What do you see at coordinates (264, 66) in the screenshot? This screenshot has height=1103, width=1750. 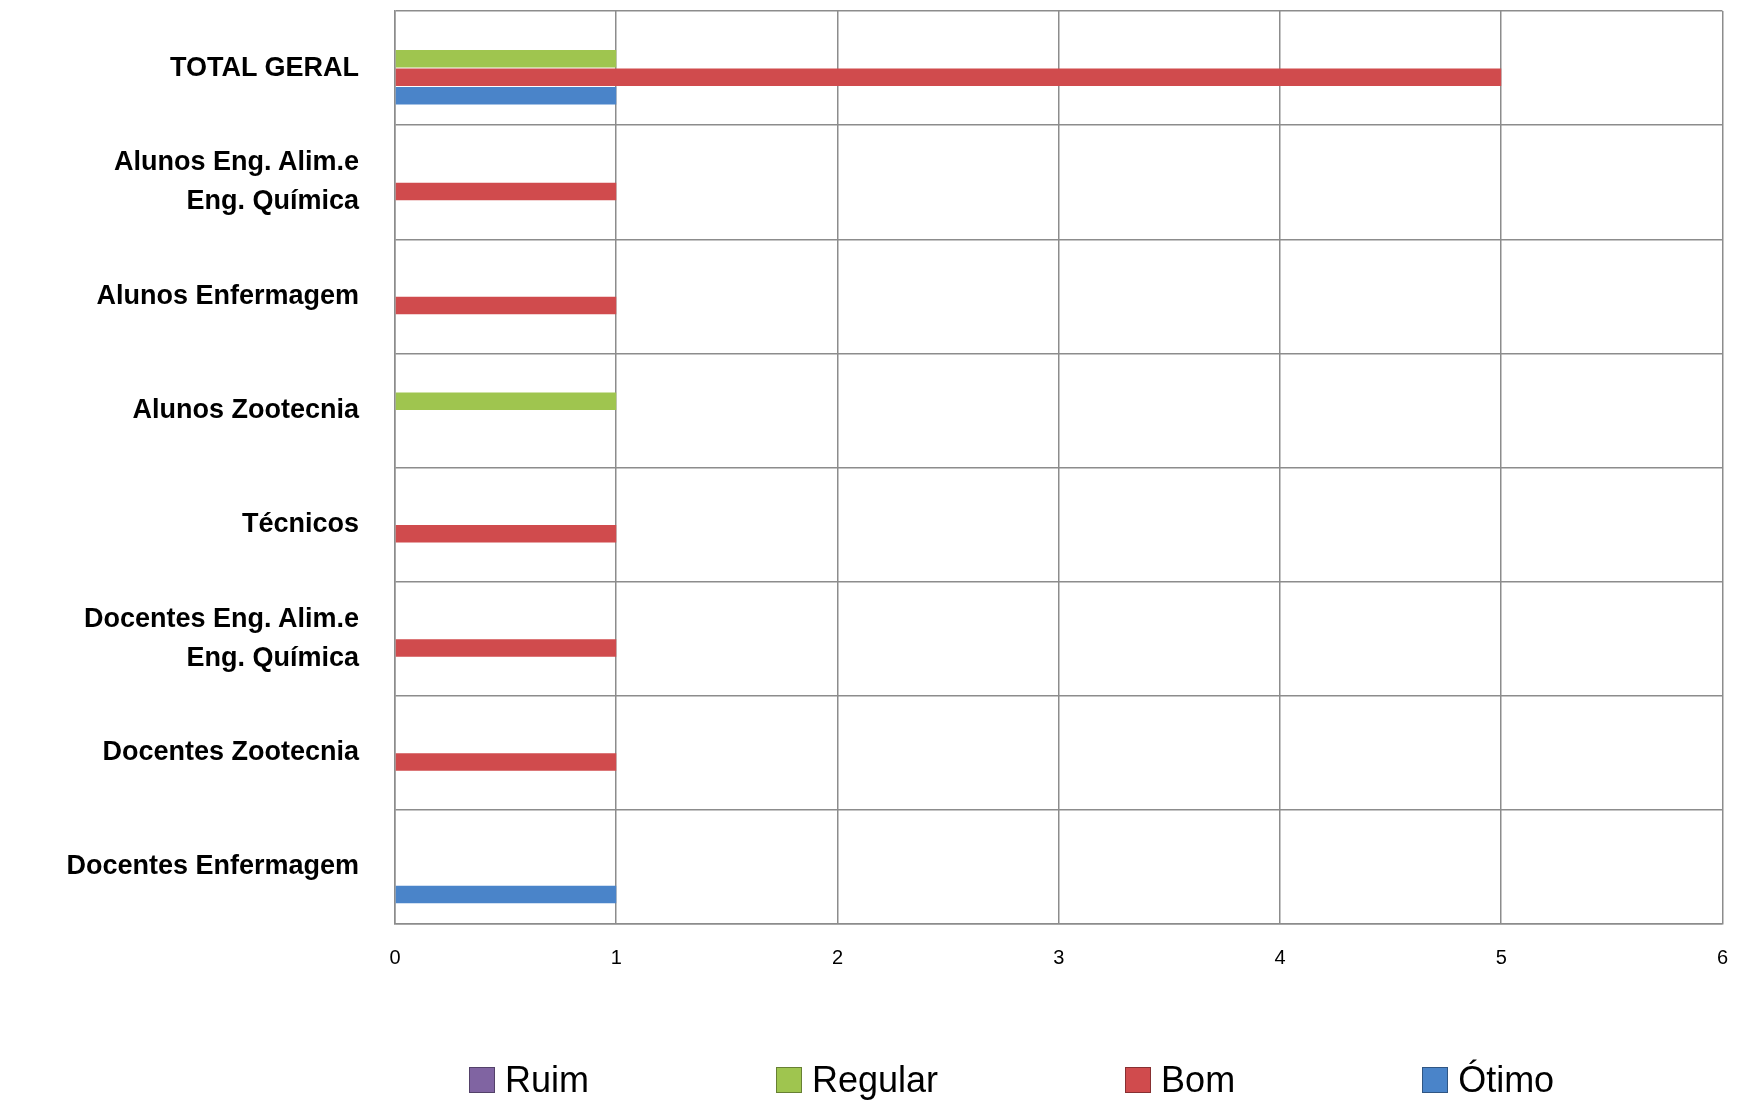 I see `y-tick-label: TOTAL GERAL` at bounding box center [264, 66].